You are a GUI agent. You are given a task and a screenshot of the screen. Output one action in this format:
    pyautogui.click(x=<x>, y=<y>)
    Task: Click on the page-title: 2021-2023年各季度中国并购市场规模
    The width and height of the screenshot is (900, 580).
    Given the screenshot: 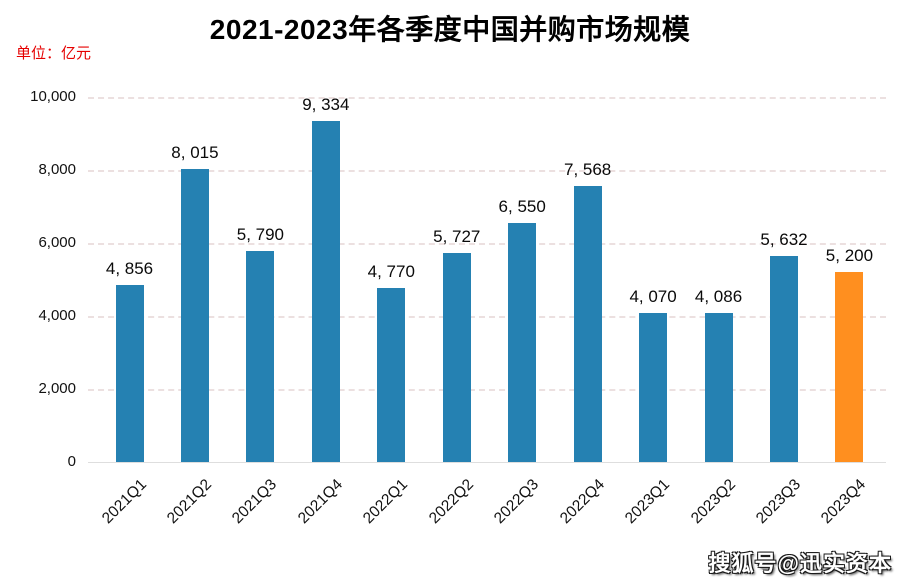 What is the action you would take?
    pyautogui.click(x=450, y=29)
    